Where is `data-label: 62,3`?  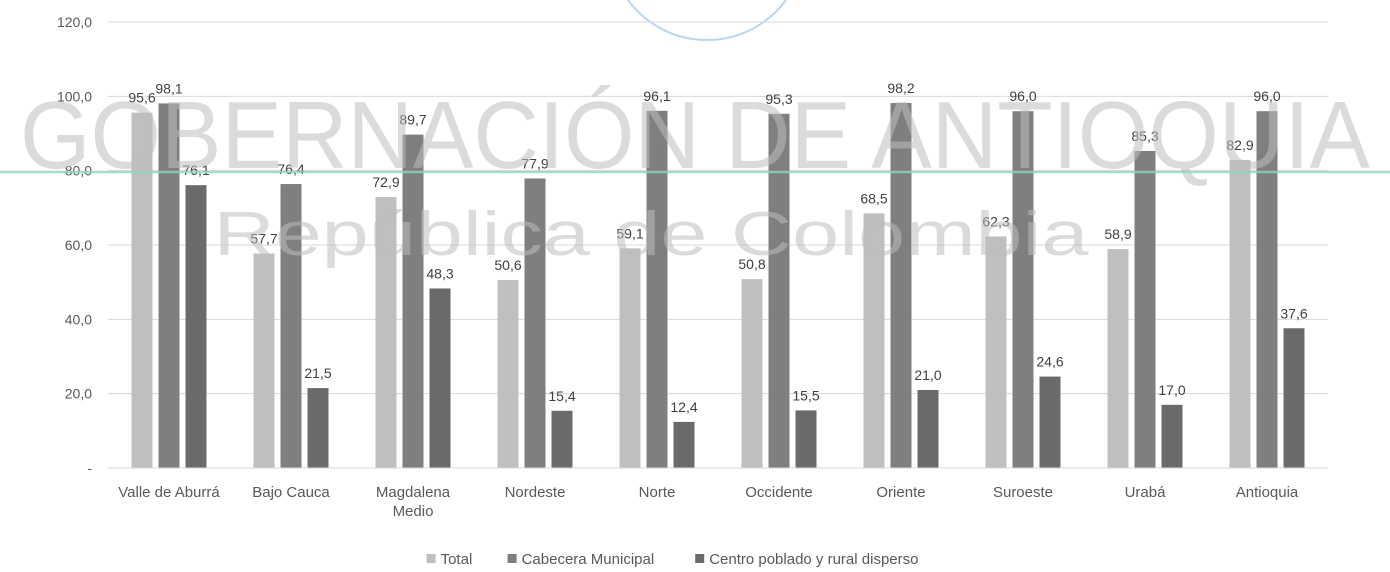
data-label: 62,3 is located at coordinates (995, 221).